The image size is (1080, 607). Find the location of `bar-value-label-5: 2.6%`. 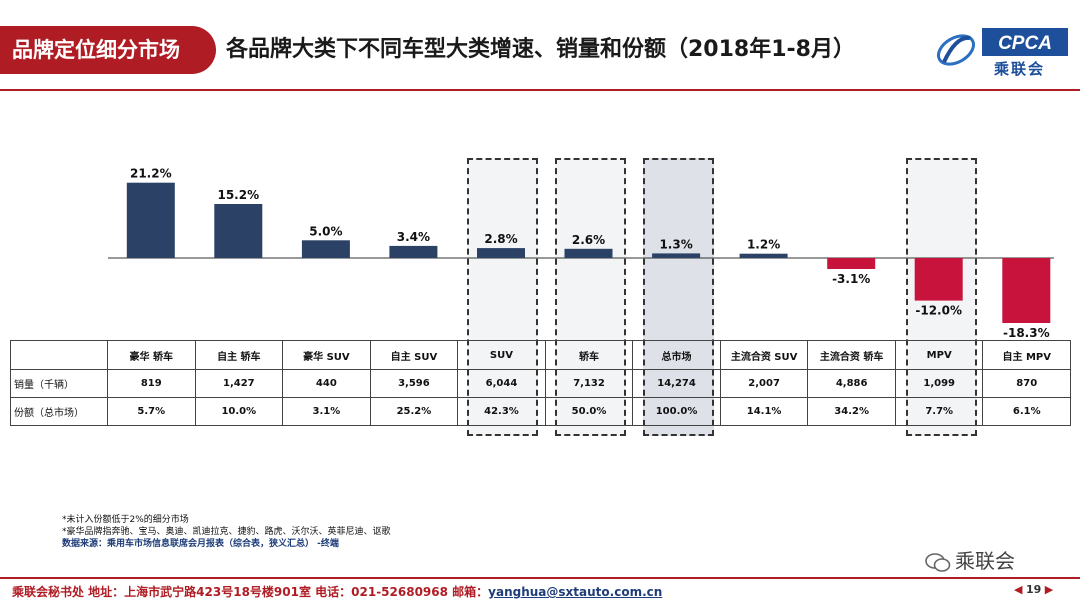

bar-value-label-5: 2.6% is located at coordinates (588, 240).